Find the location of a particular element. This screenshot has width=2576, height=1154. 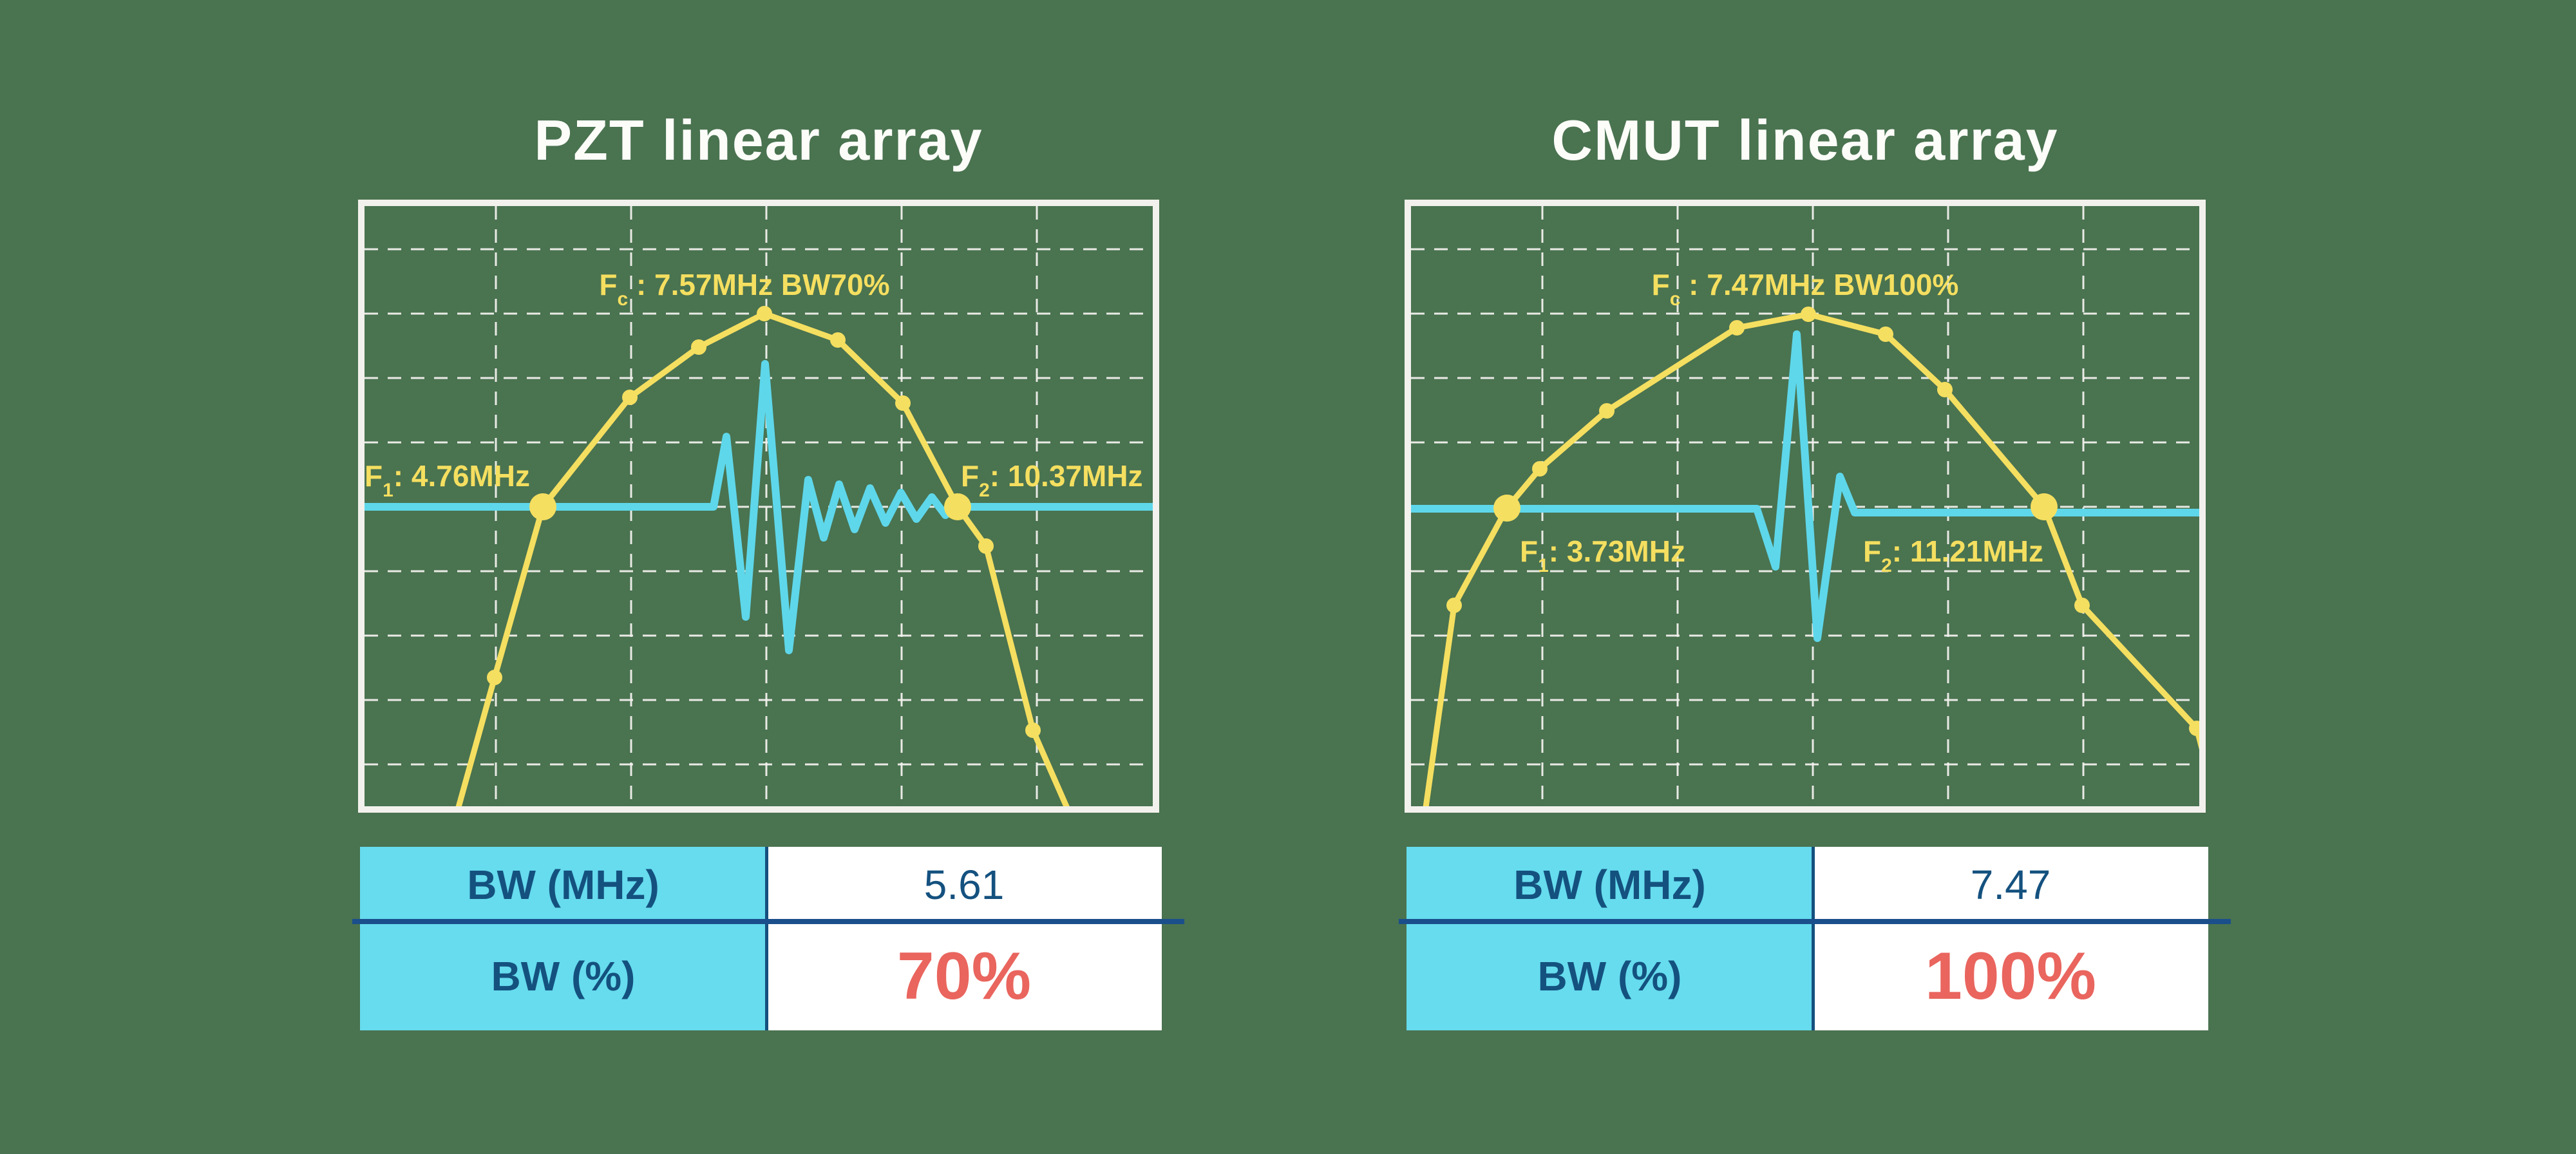

pzt-panel-title: PZT linear array is located at coordinates (758, 140).